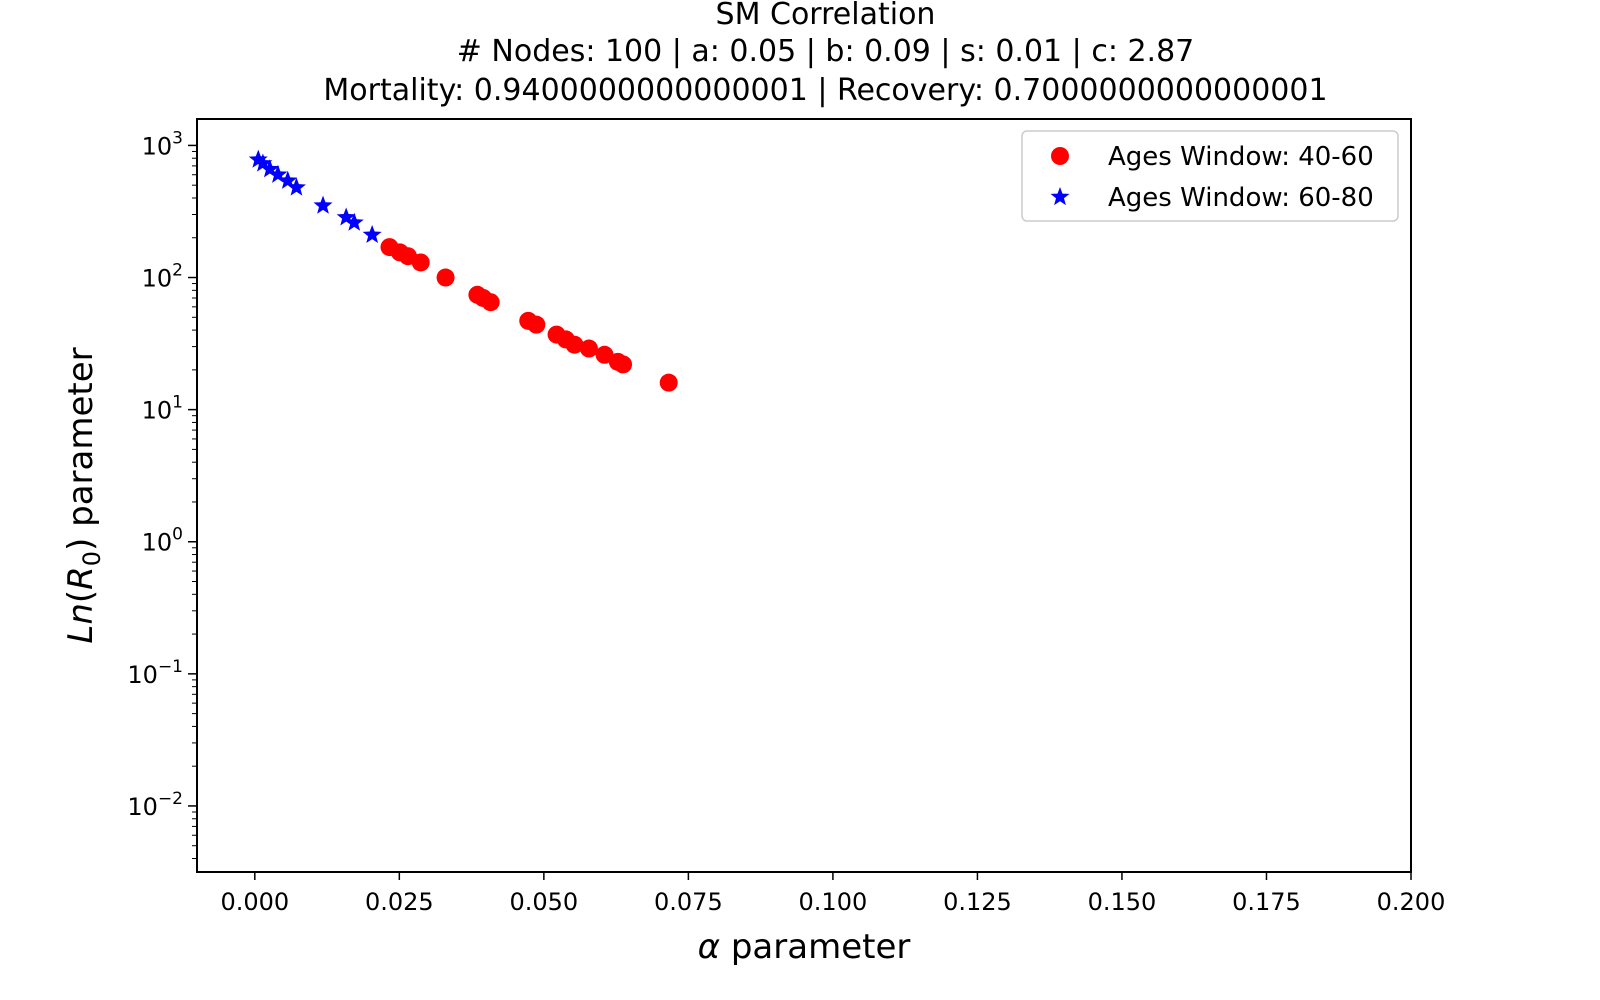 Image resolution: width=1600 pixels, height=1000 pixels. What do you see at coordinates (825, 16) in the screenshot?
I see `chart-title: SM Correlation` at bounding box center [825, 16].